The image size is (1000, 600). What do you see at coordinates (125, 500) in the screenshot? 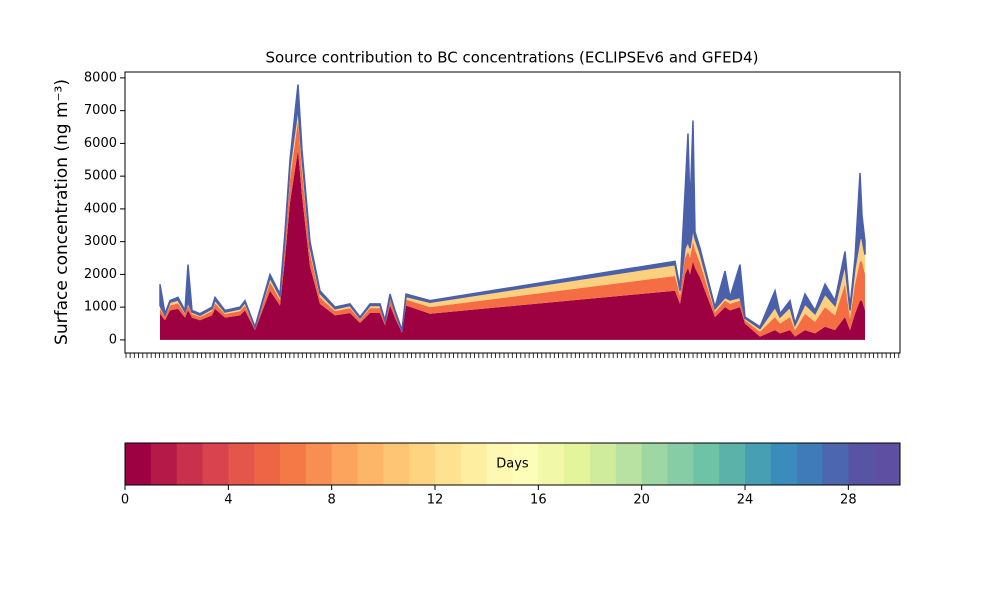
I see `colorbar-tick-label: 0` at bounding box center [125, 500].